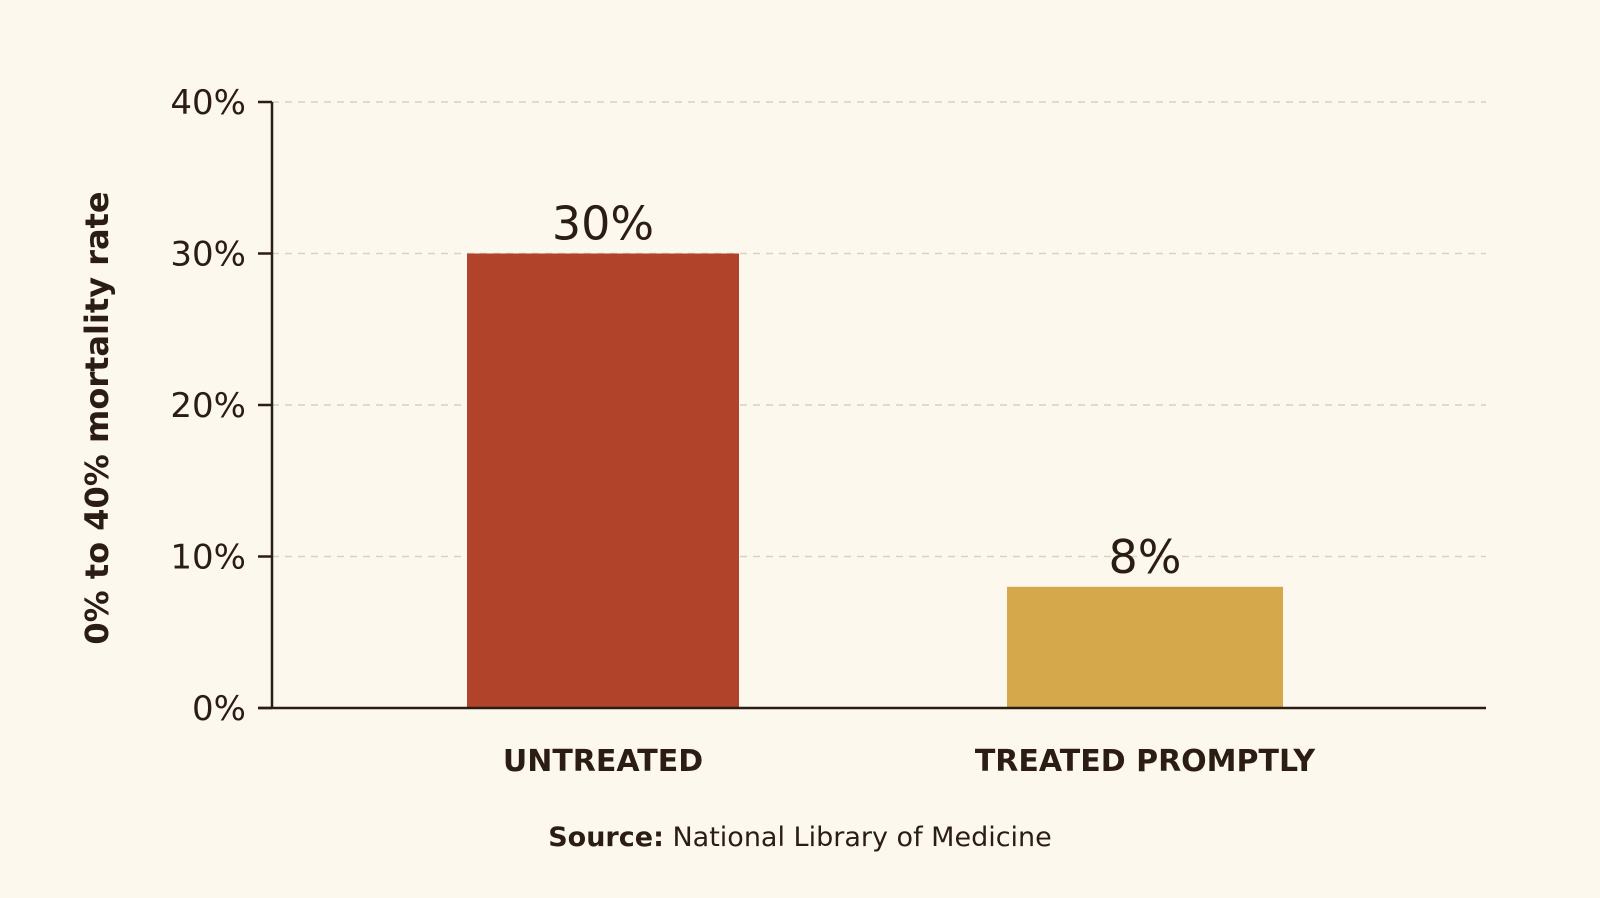 The width and height of the screenshot is (1600, 898). Describe the element at coordinates (910, 761) in the screenshot. I see `category-labels: UNTREATED TREATED PROMPTLY` at that location.